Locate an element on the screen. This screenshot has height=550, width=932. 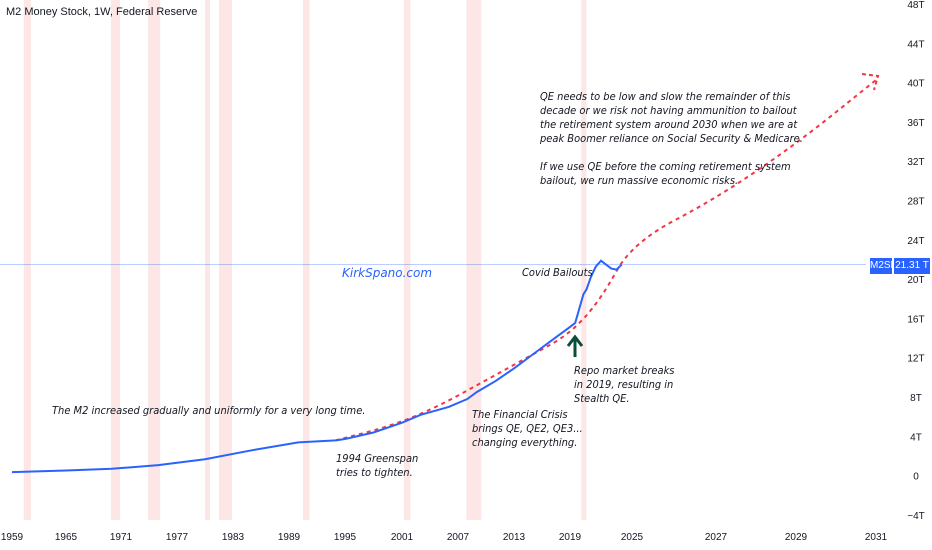
y-tick-label: 12T is located at coordinates (915, 359).